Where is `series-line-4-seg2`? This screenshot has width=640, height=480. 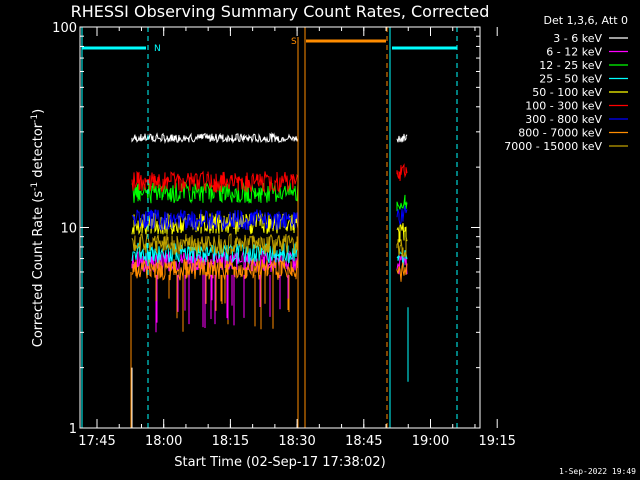
series-line-4-seg2 is located at coordinates (402, 232).